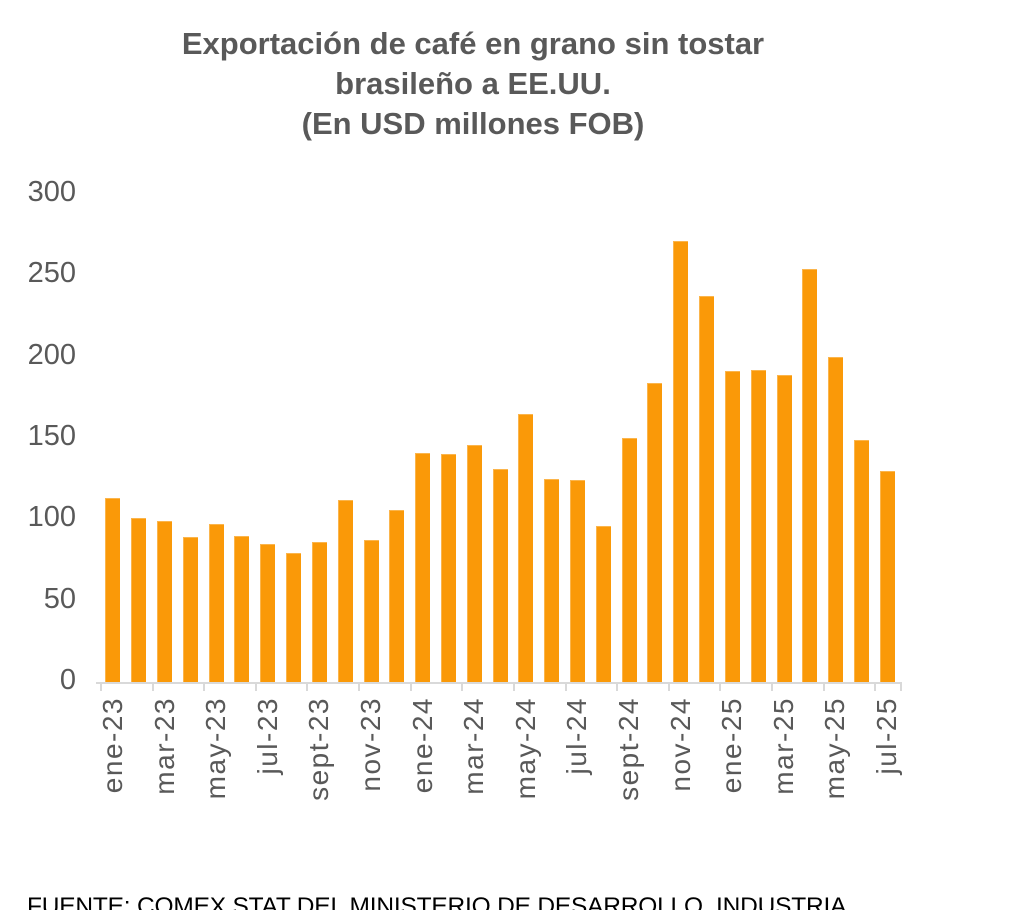 The width and height of the screenshot is (1020, 910). I want to click on y-tick-label-200: 200, so click(51, 354).